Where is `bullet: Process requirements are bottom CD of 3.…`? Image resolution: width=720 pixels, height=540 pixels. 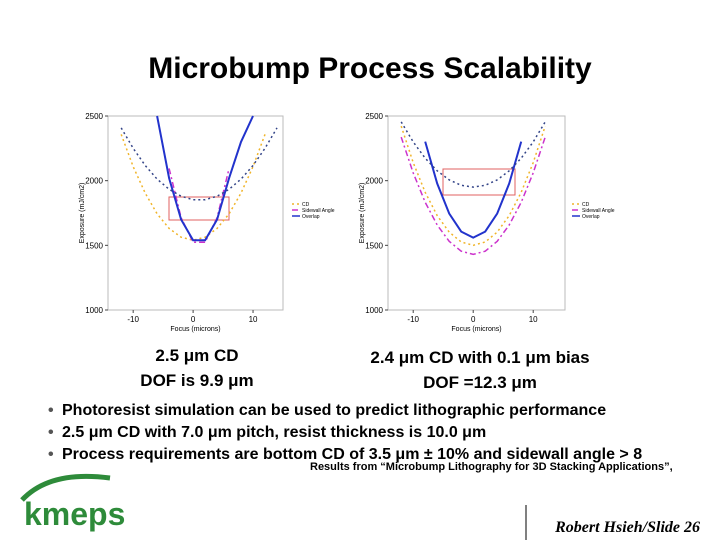 bullet: Process requirements are bottom CD of 3.… is located at coordinates (352, 454).